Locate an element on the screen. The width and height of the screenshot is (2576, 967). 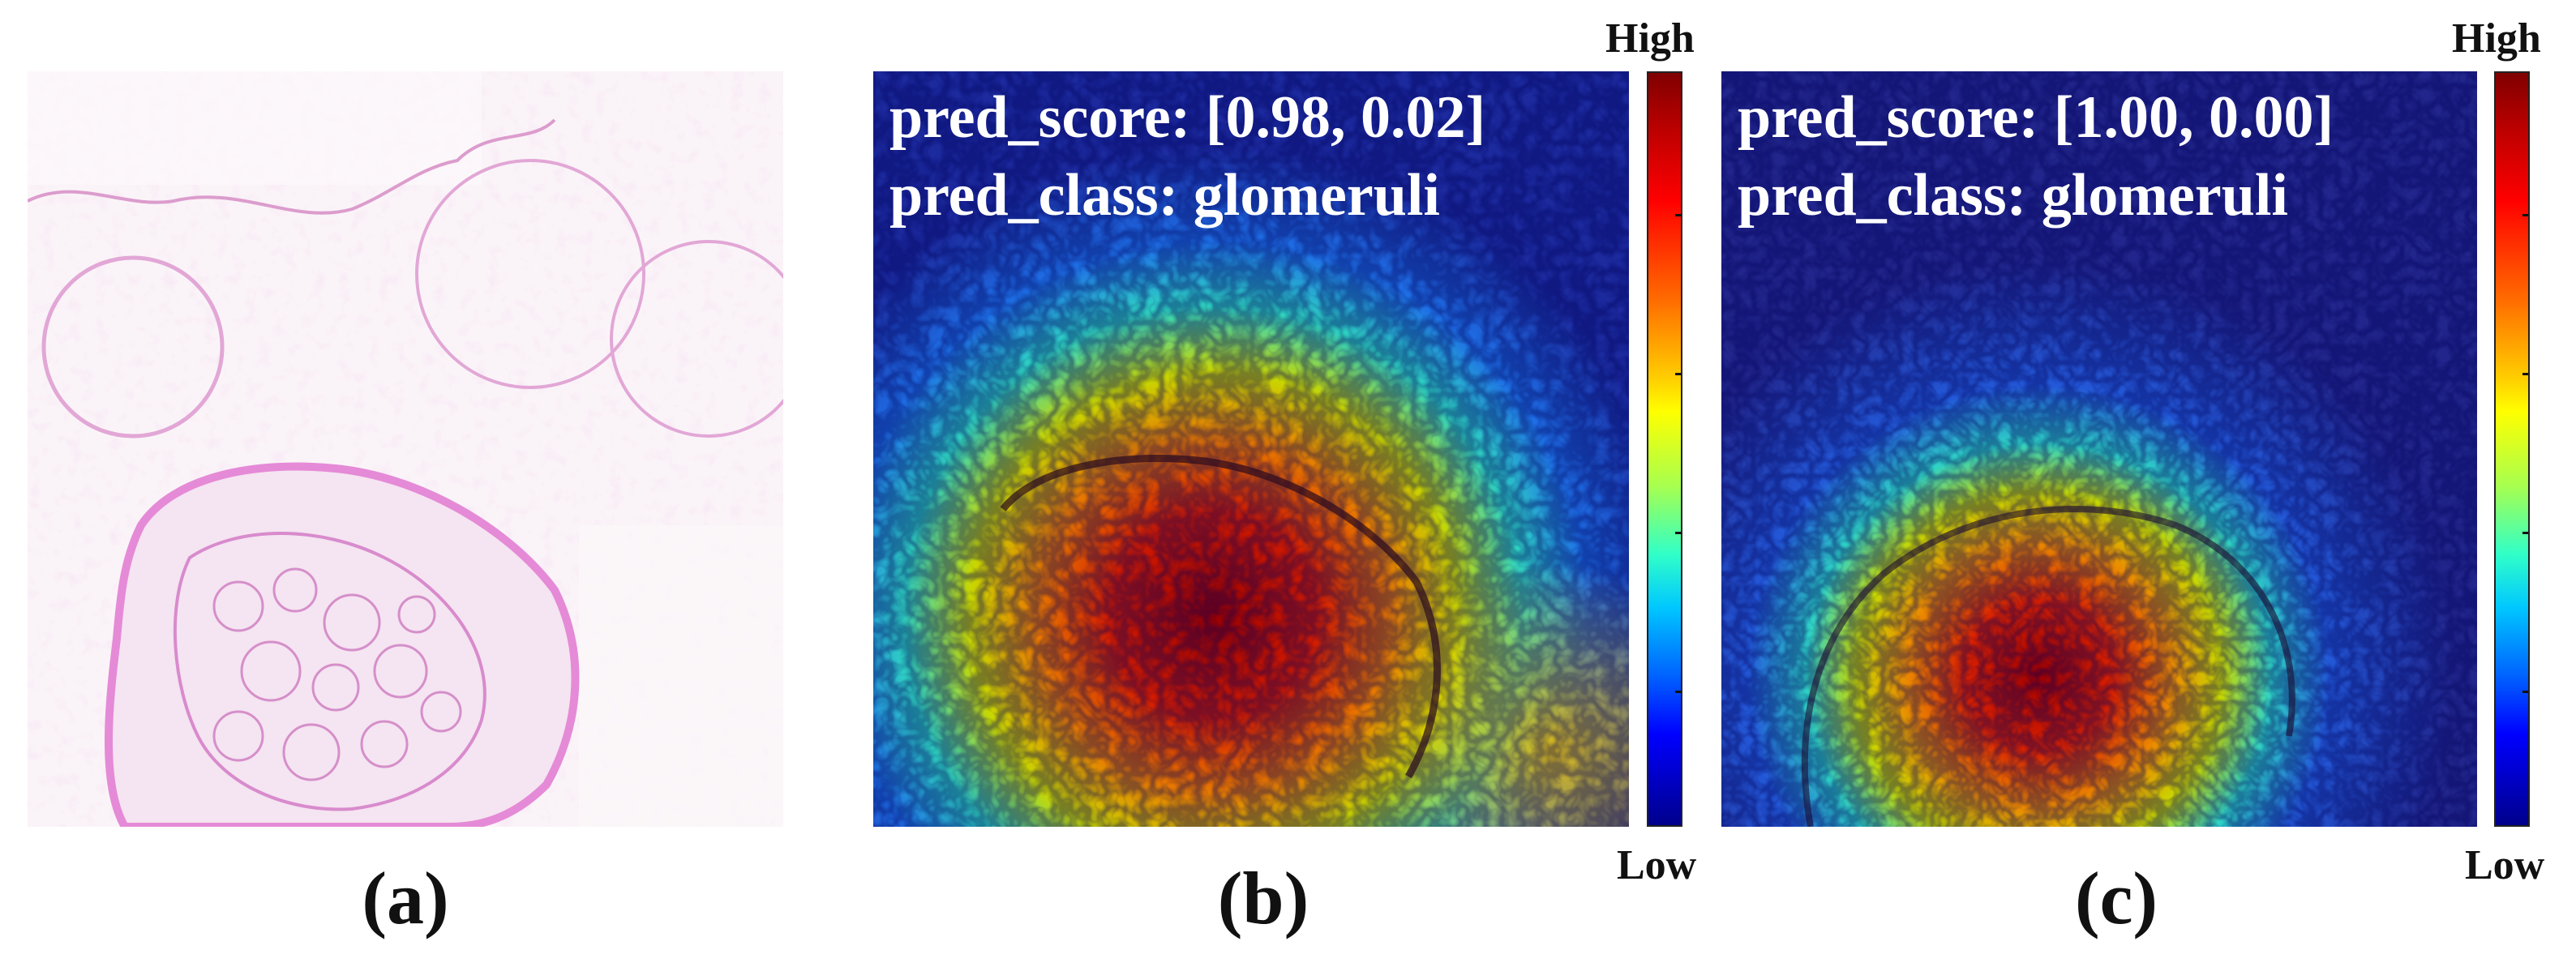
pred-score-text: pred_score: [0.98, 0.02] is located at coordinates (1187, 117).